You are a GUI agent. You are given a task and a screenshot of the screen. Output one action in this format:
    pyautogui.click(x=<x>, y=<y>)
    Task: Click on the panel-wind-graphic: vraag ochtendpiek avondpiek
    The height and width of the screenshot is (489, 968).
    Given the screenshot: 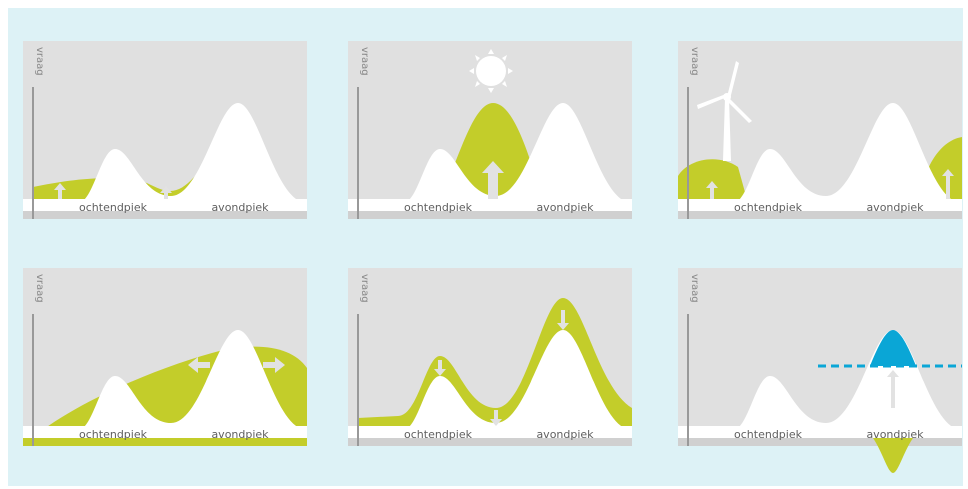 What is the action you would take?
    pyautogui.click(x=820, y=130)
    